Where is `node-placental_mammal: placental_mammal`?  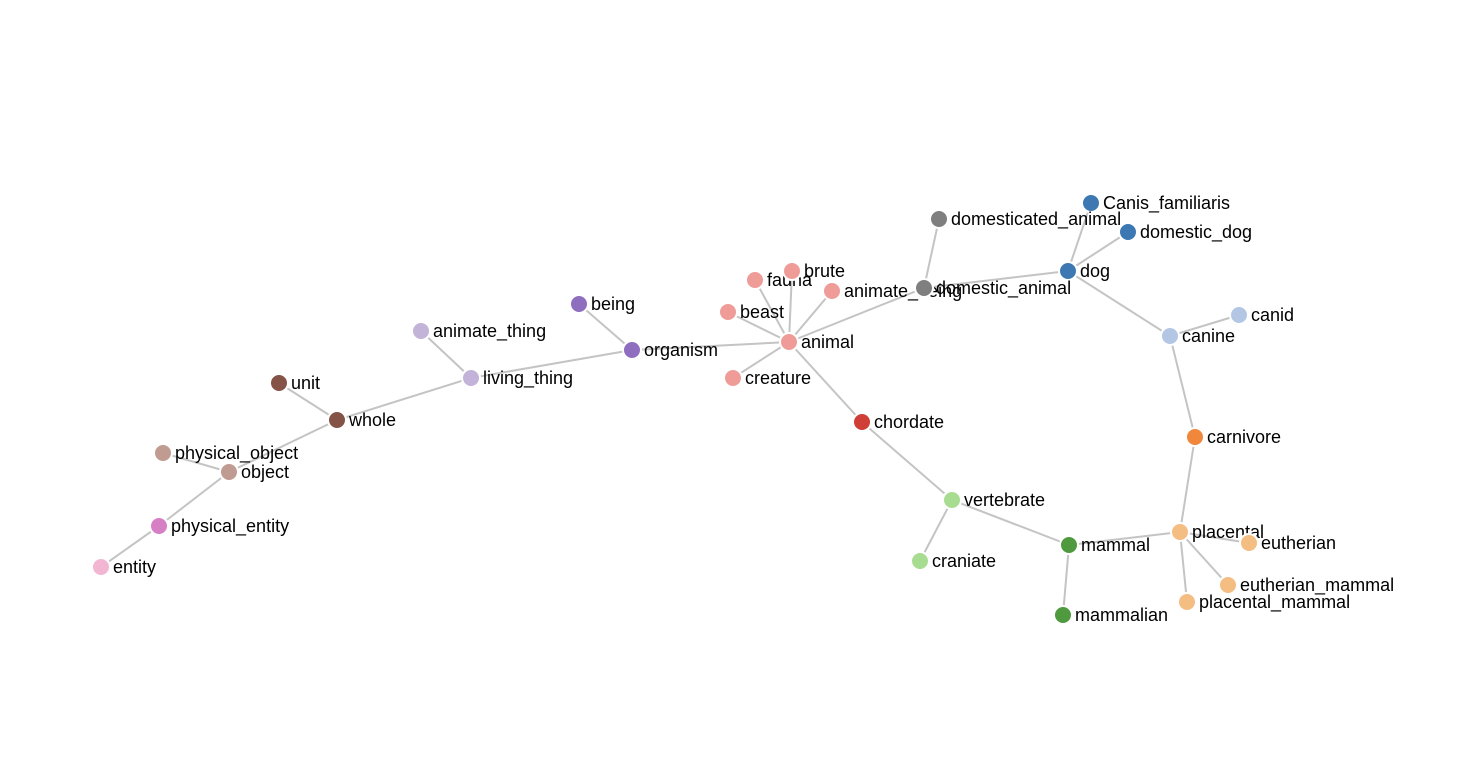 node-placental_mammal: placental_mammal is located at coordinates (1263, 602).